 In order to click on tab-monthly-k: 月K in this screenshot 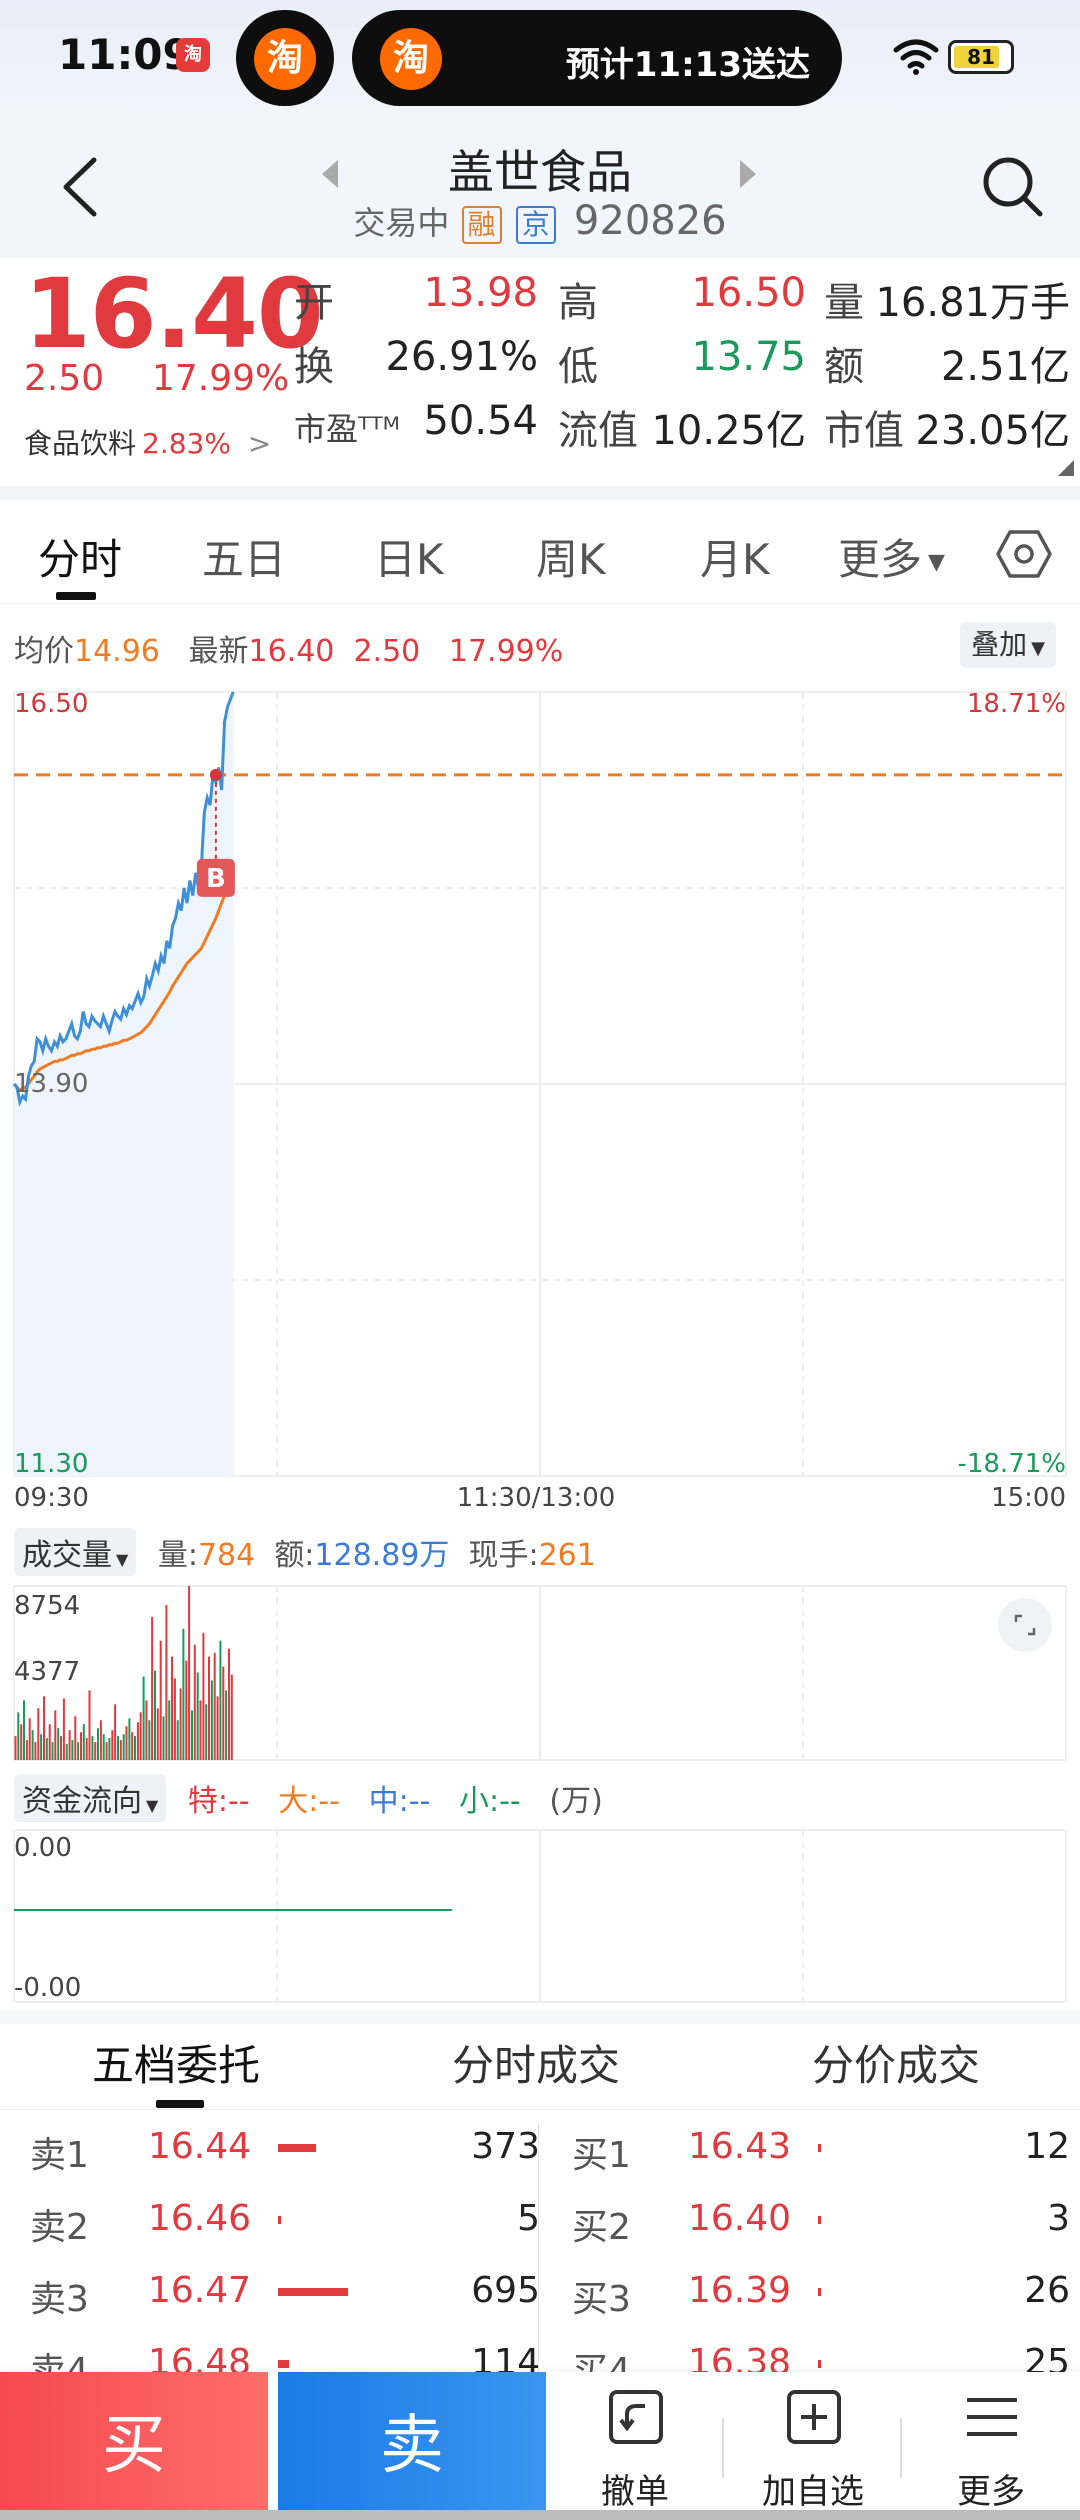, I will do `click(735, 559)`.